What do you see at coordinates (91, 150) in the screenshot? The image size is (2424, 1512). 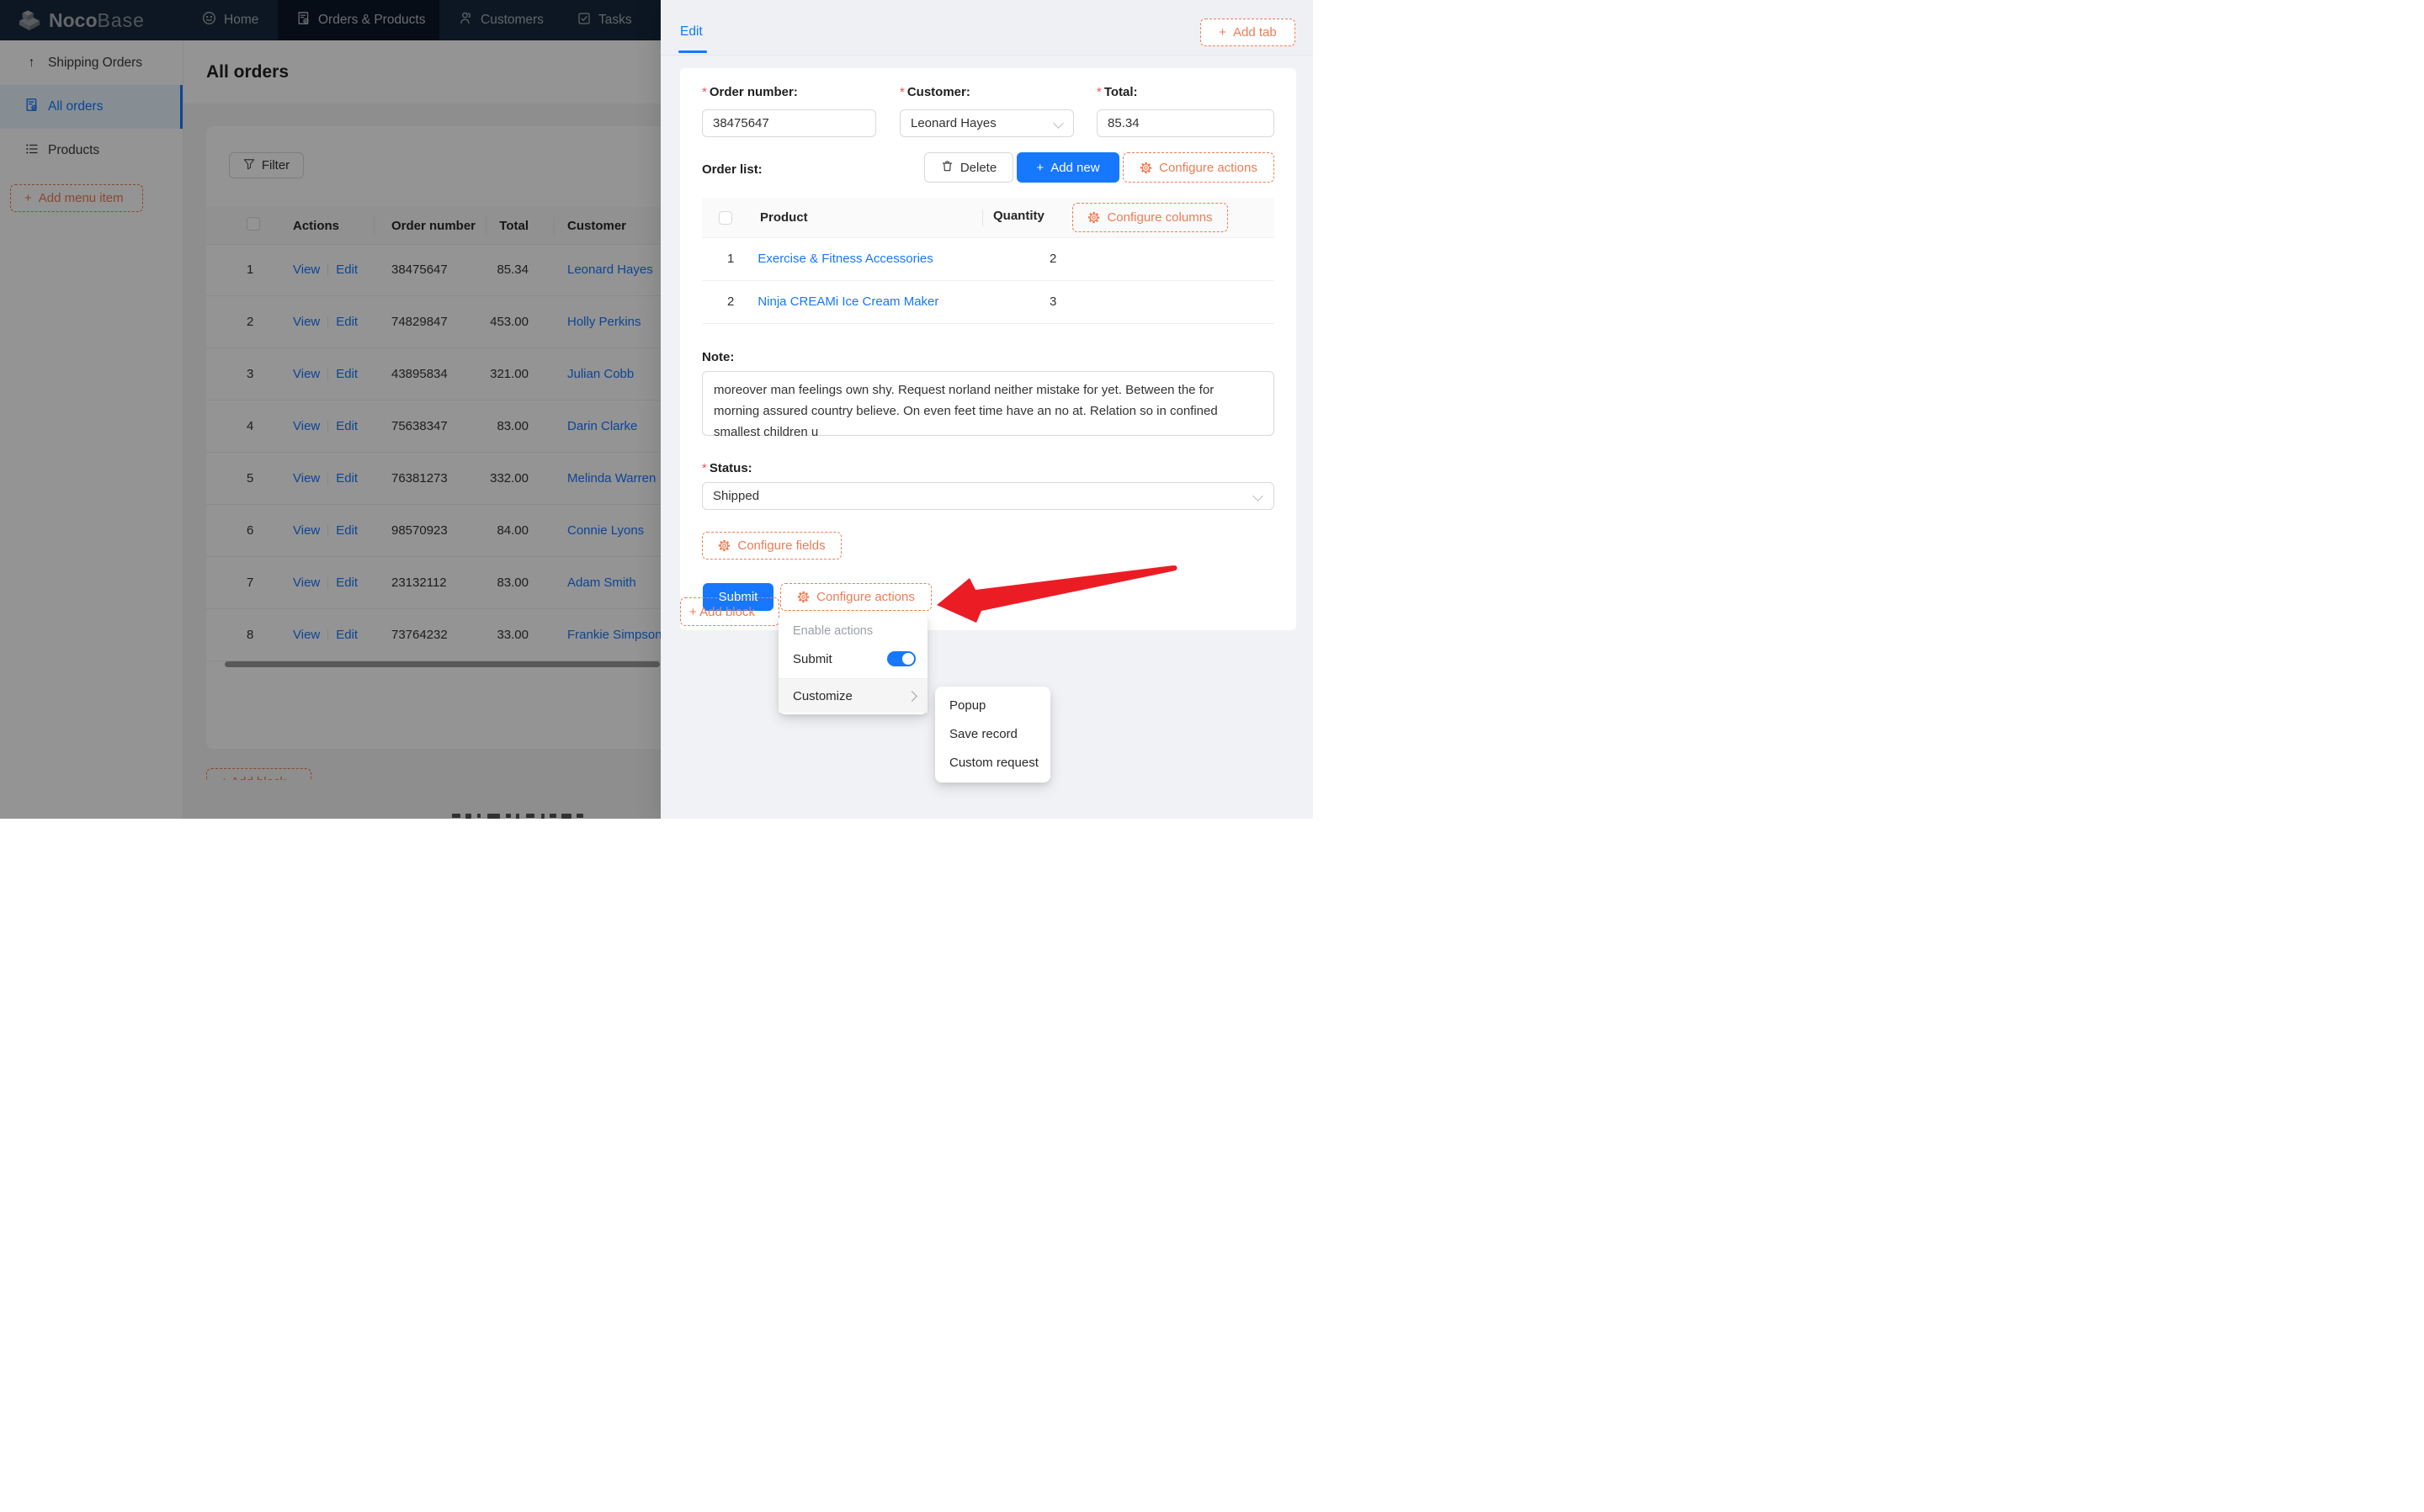 I see `sidebar-item-products: Products` at bounding box center [91, 150].